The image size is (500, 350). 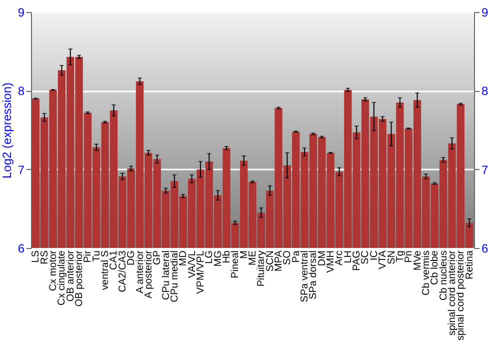 I want to click on y-tick-label: 7, so click(x=21, y=169).